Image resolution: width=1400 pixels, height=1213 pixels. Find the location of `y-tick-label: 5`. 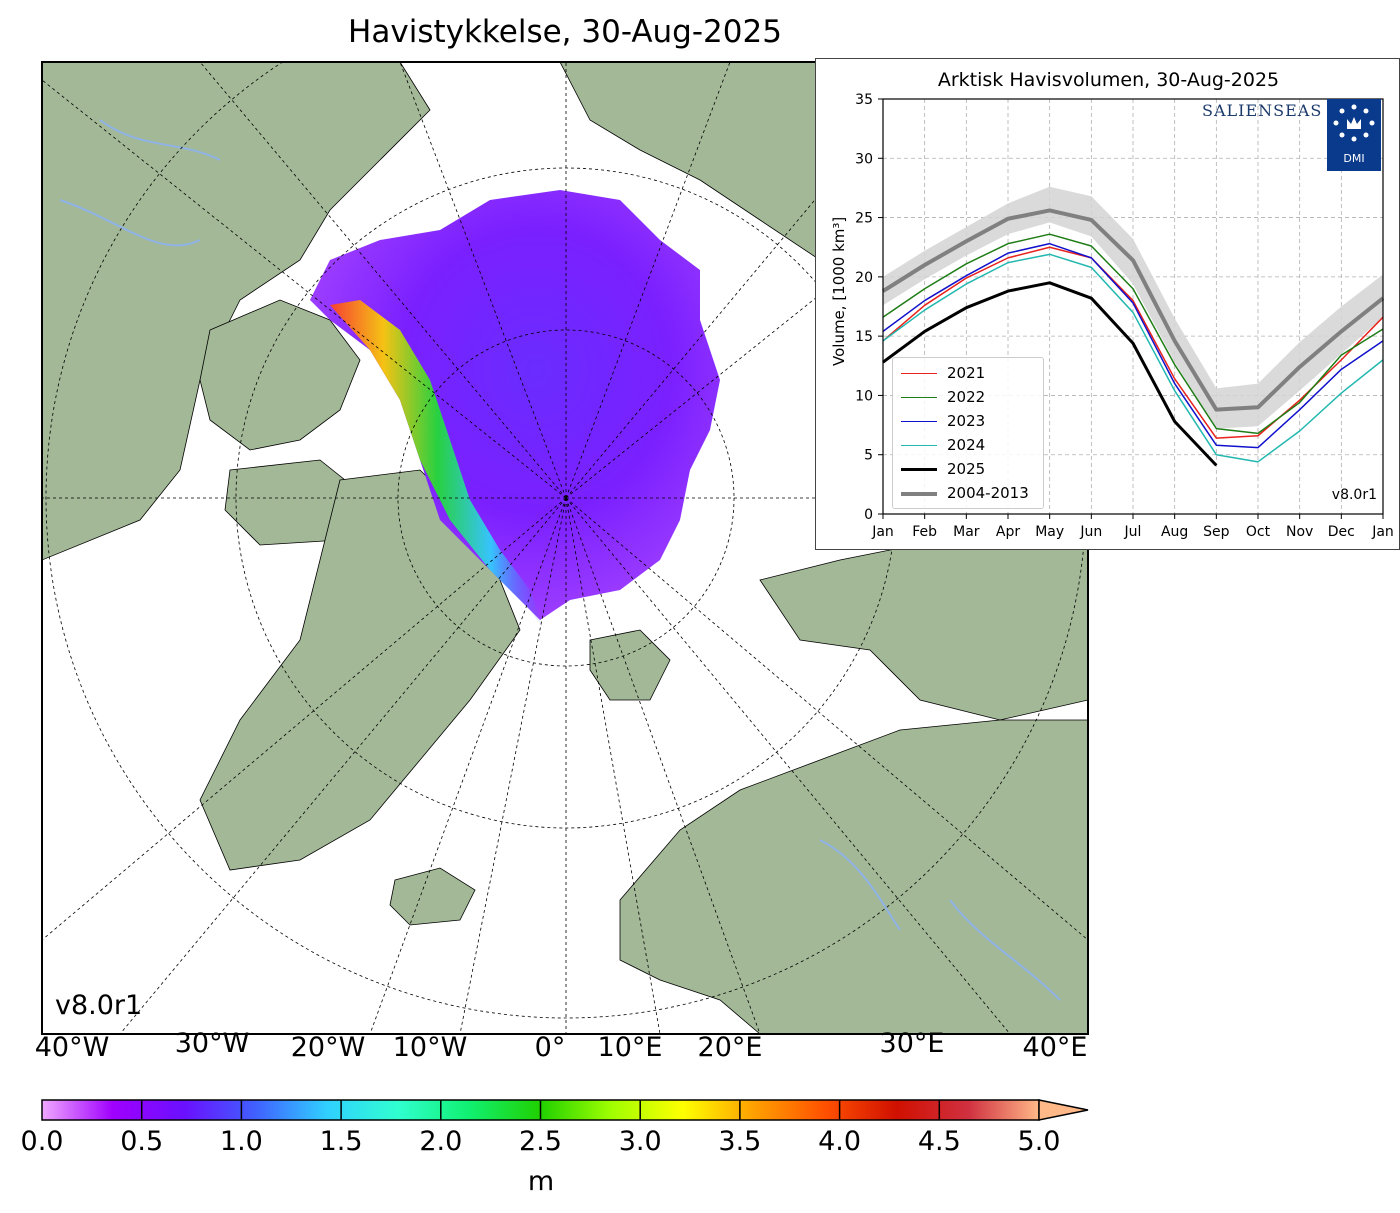

y-tick-label: 5 is located at coordinates (868, 456).